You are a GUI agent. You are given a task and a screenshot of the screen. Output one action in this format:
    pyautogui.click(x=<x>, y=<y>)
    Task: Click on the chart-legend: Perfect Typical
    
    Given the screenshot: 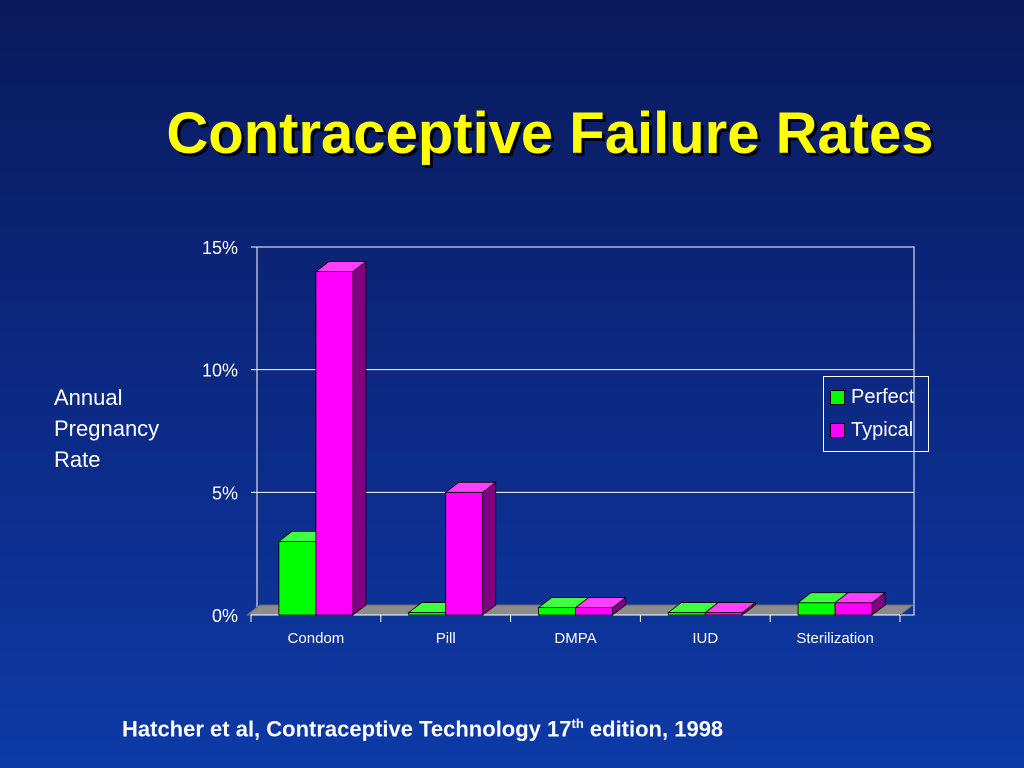 What is the action you would take?
    pyautogui.click(x=876, y=414)
    